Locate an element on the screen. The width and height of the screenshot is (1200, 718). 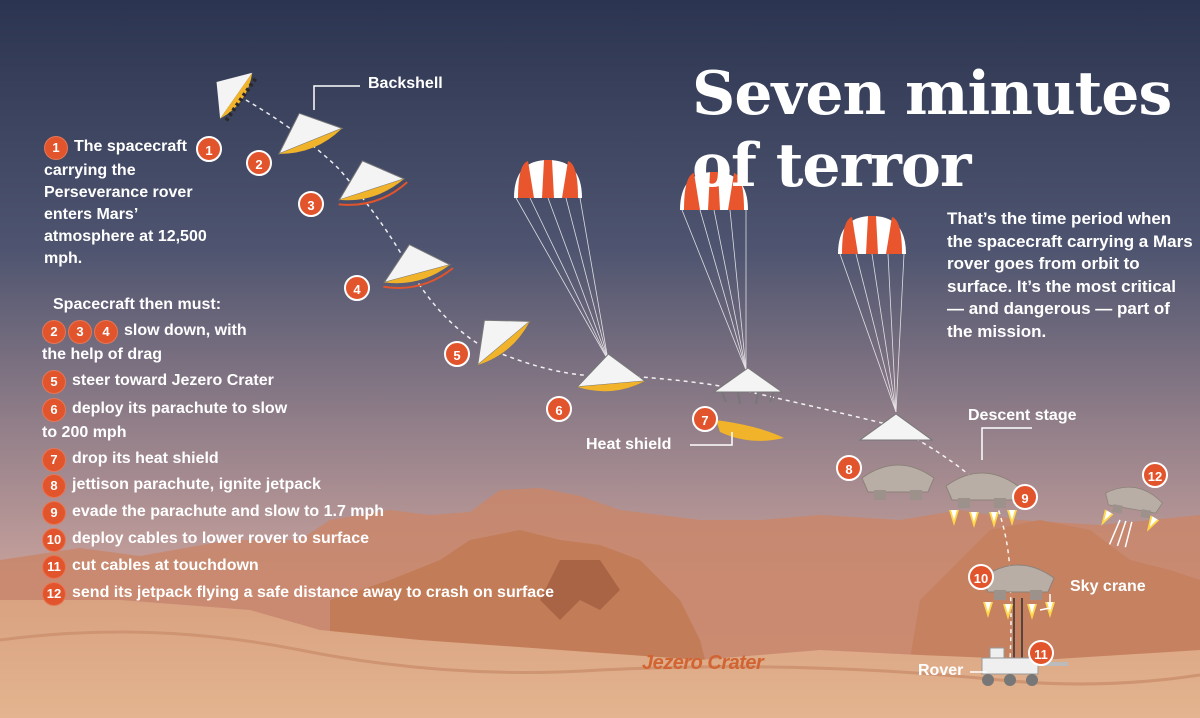
step-item: 7 drop its heat shield is located at coordinates (130, 460).